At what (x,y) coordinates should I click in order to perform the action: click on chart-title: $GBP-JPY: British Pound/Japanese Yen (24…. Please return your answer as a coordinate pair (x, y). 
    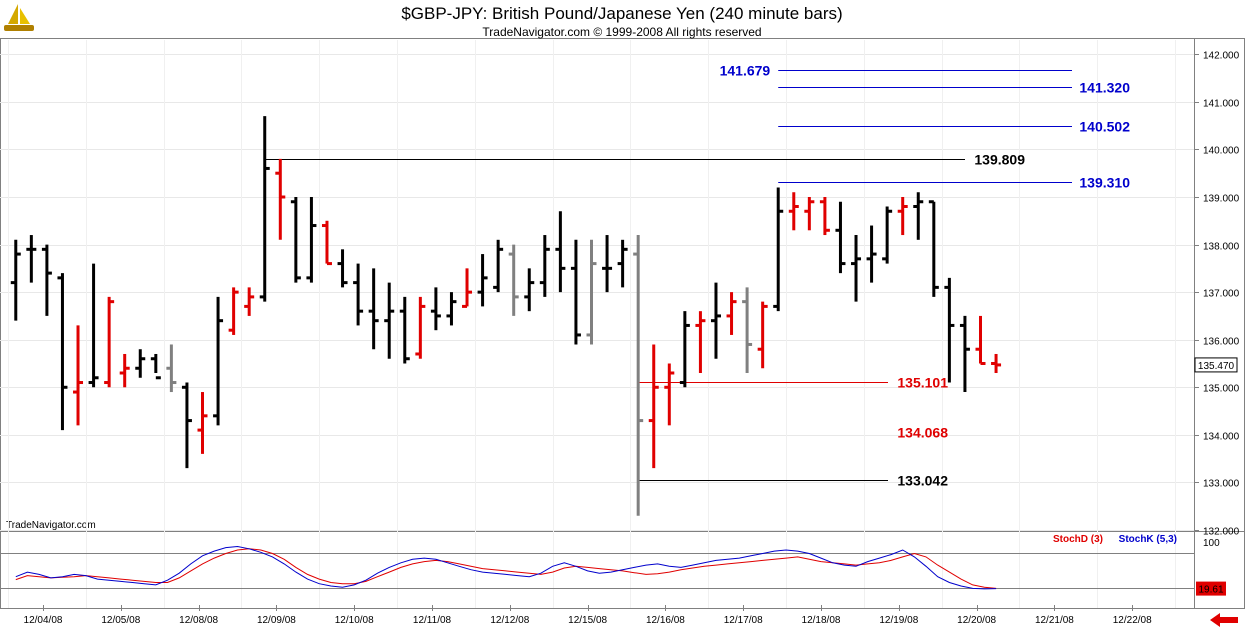
    Looking at the image, I should click on (621, 13).